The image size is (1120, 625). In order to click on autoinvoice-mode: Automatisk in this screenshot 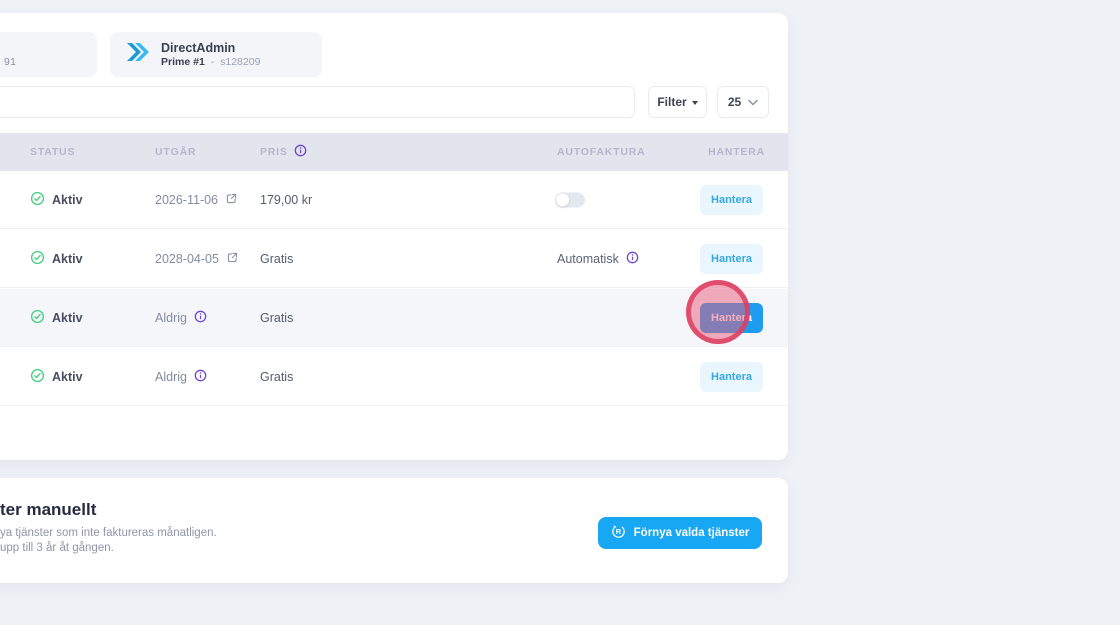, I will do `click(588, 258)`.